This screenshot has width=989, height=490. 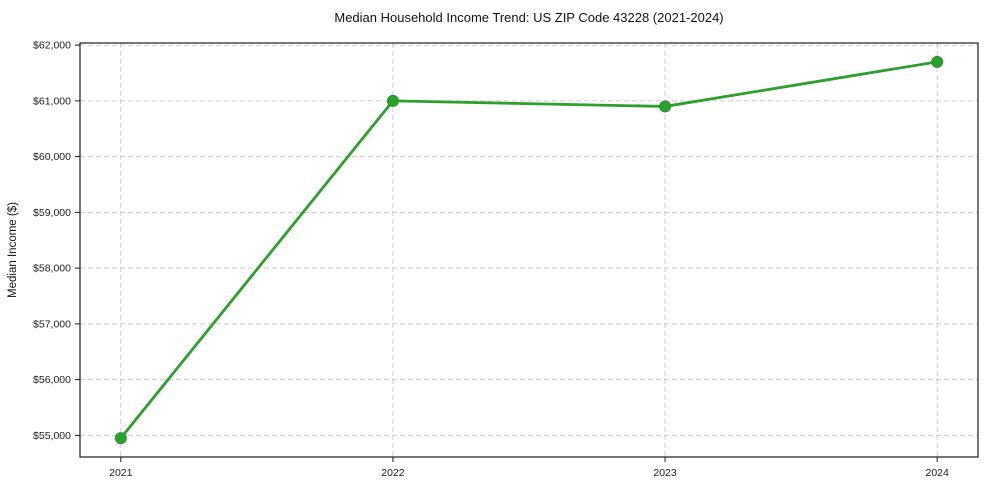 What do you see at coordinates (665, 473) in the screenshot?
I see `x-tick-label: 2023` at bounding box center [665, 473].